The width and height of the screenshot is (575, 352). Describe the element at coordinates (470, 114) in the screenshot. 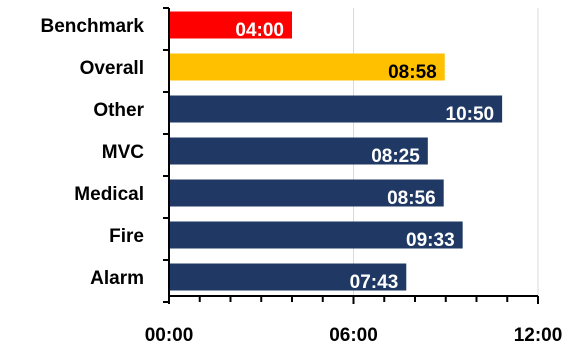

I see `value-label-other: 10:50` at that location.